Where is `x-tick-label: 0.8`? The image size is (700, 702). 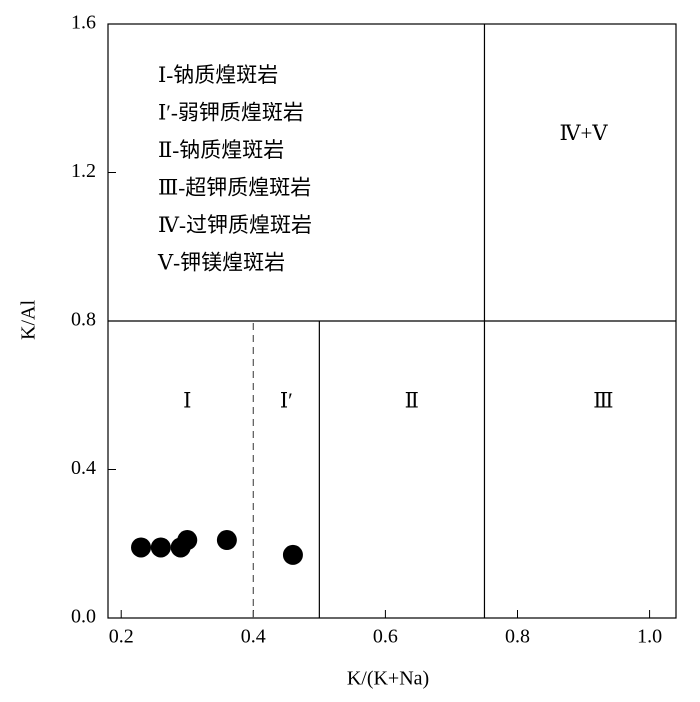
x-tick-label: 0.8 is located at coordinates (517, 637).